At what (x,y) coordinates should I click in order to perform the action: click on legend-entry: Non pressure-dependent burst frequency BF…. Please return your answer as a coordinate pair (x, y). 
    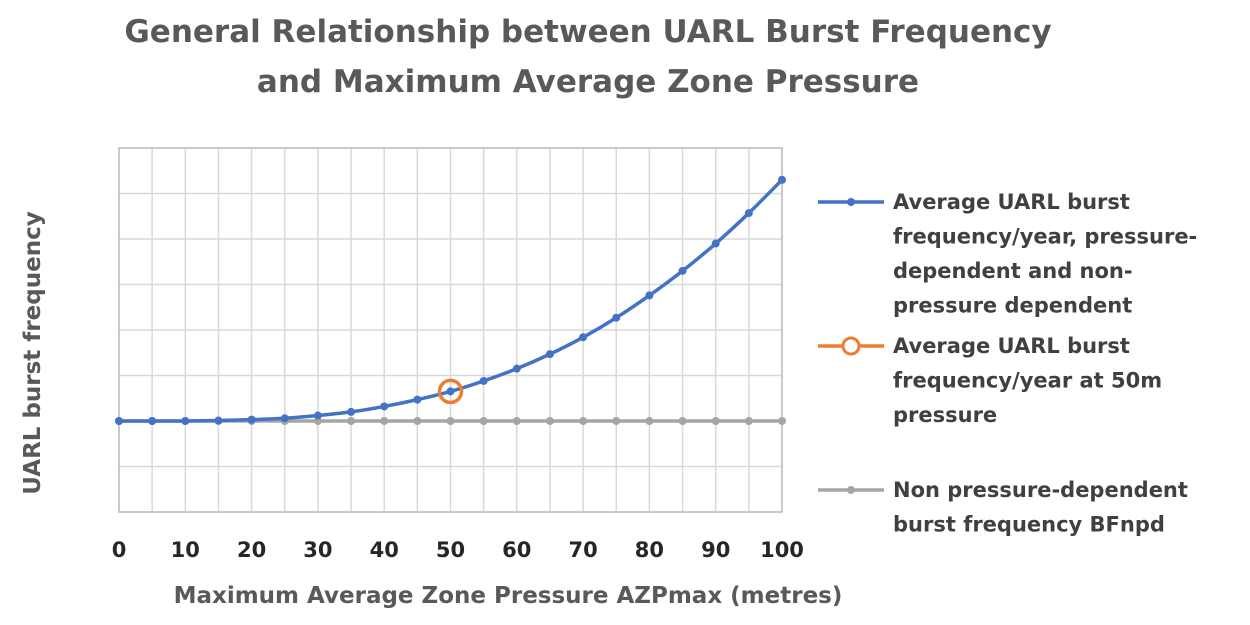
    Looking at the image, I should click on (1003, 507).